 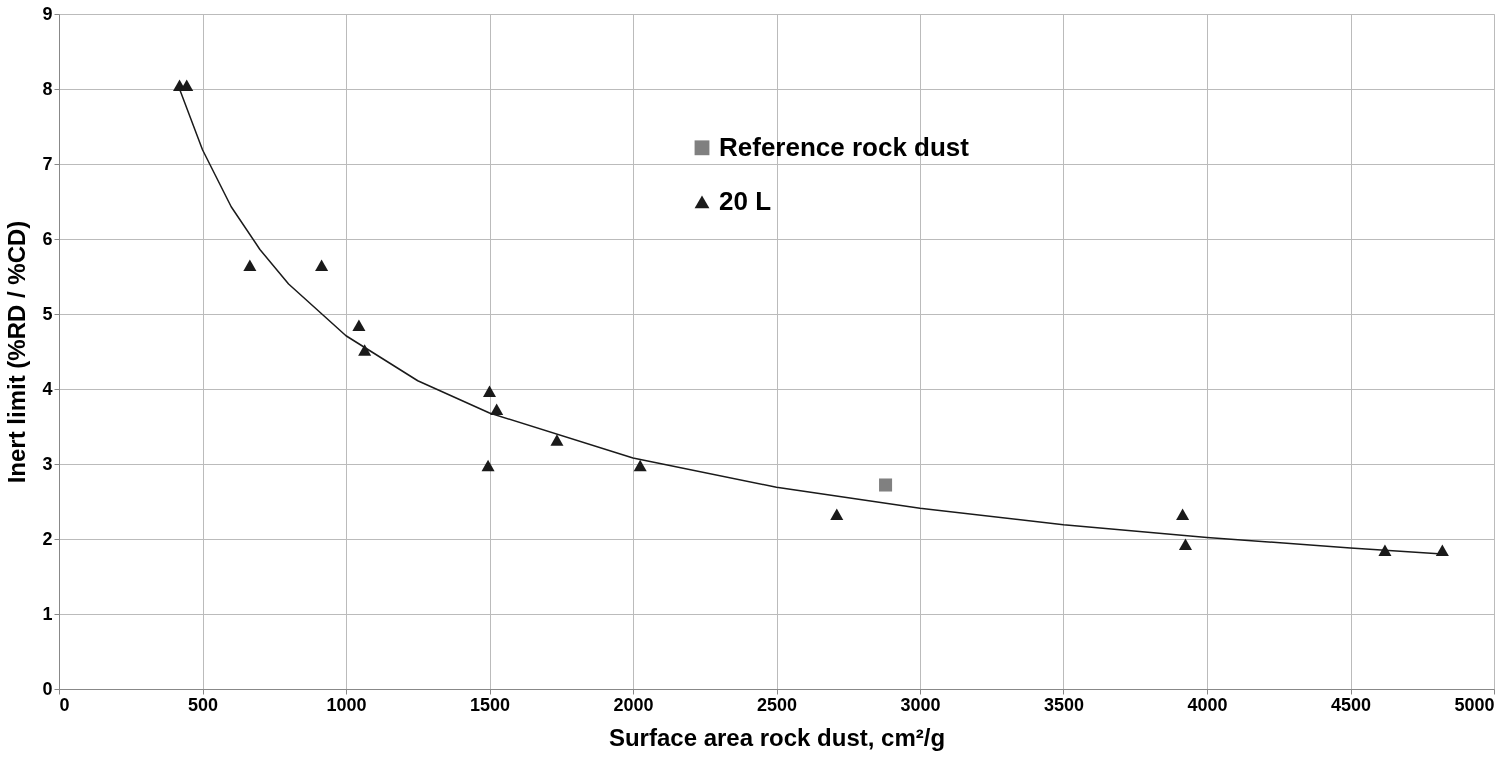 What do you see at coordinates (844, 146) in the screenshot?
I see `legend-label: Reference rock dust` at bounding box center [844, 146].